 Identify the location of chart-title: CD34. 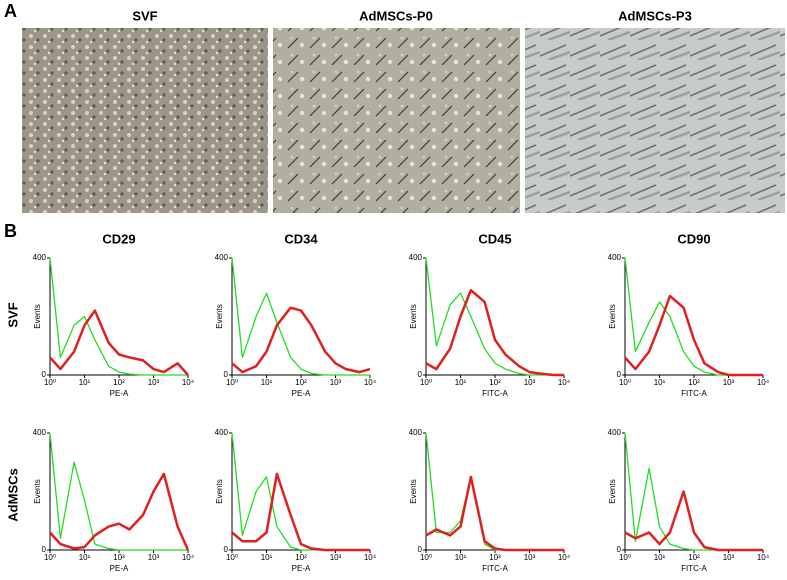
(301, 238).